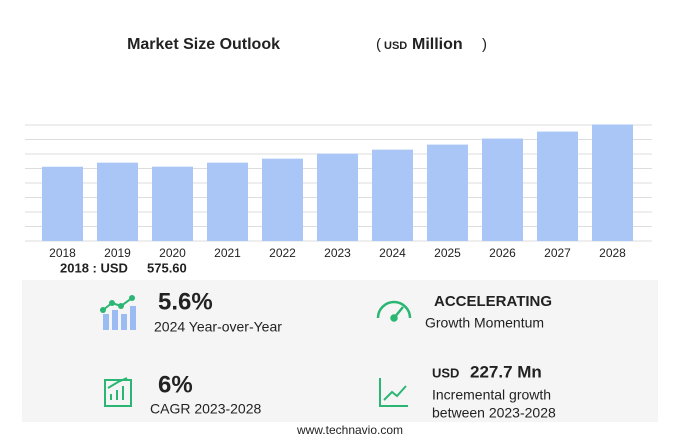  What do you see at coordinates (218, 327) in the screenshot?
I see `stat-caption: 2024 Year-over-Year` at bounding box center [218, 327].